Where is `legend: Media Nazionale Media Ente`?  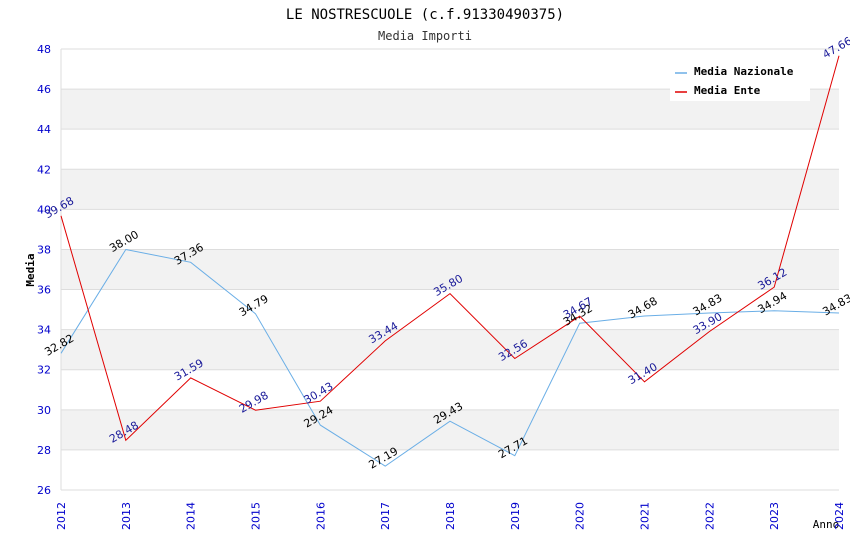 legend: Media Nazionale Media Ente is located at coordinates (740, 80).